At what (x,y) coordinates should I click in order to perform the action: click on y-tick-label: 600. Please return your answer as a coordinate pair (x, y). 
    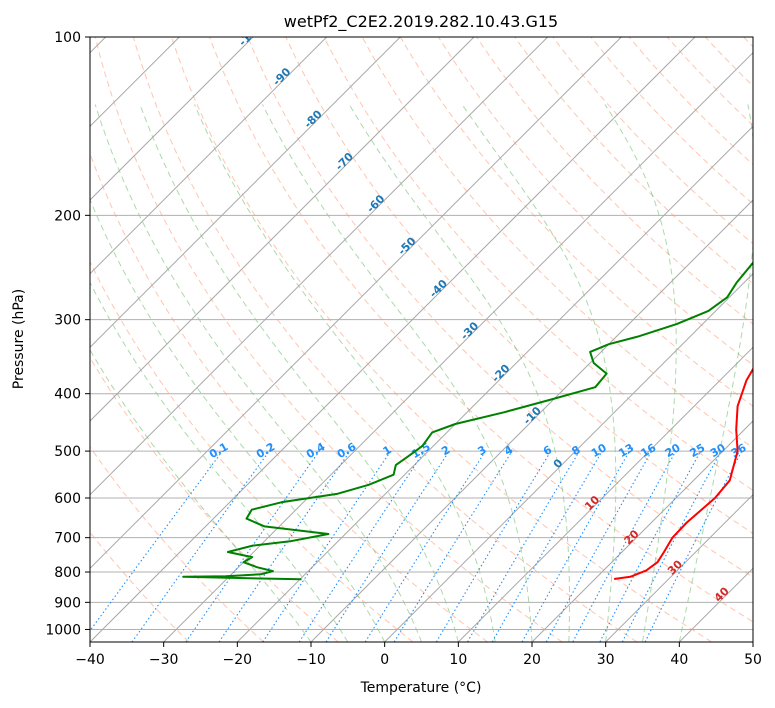
    Looking at the image, I should click on (67, 499).